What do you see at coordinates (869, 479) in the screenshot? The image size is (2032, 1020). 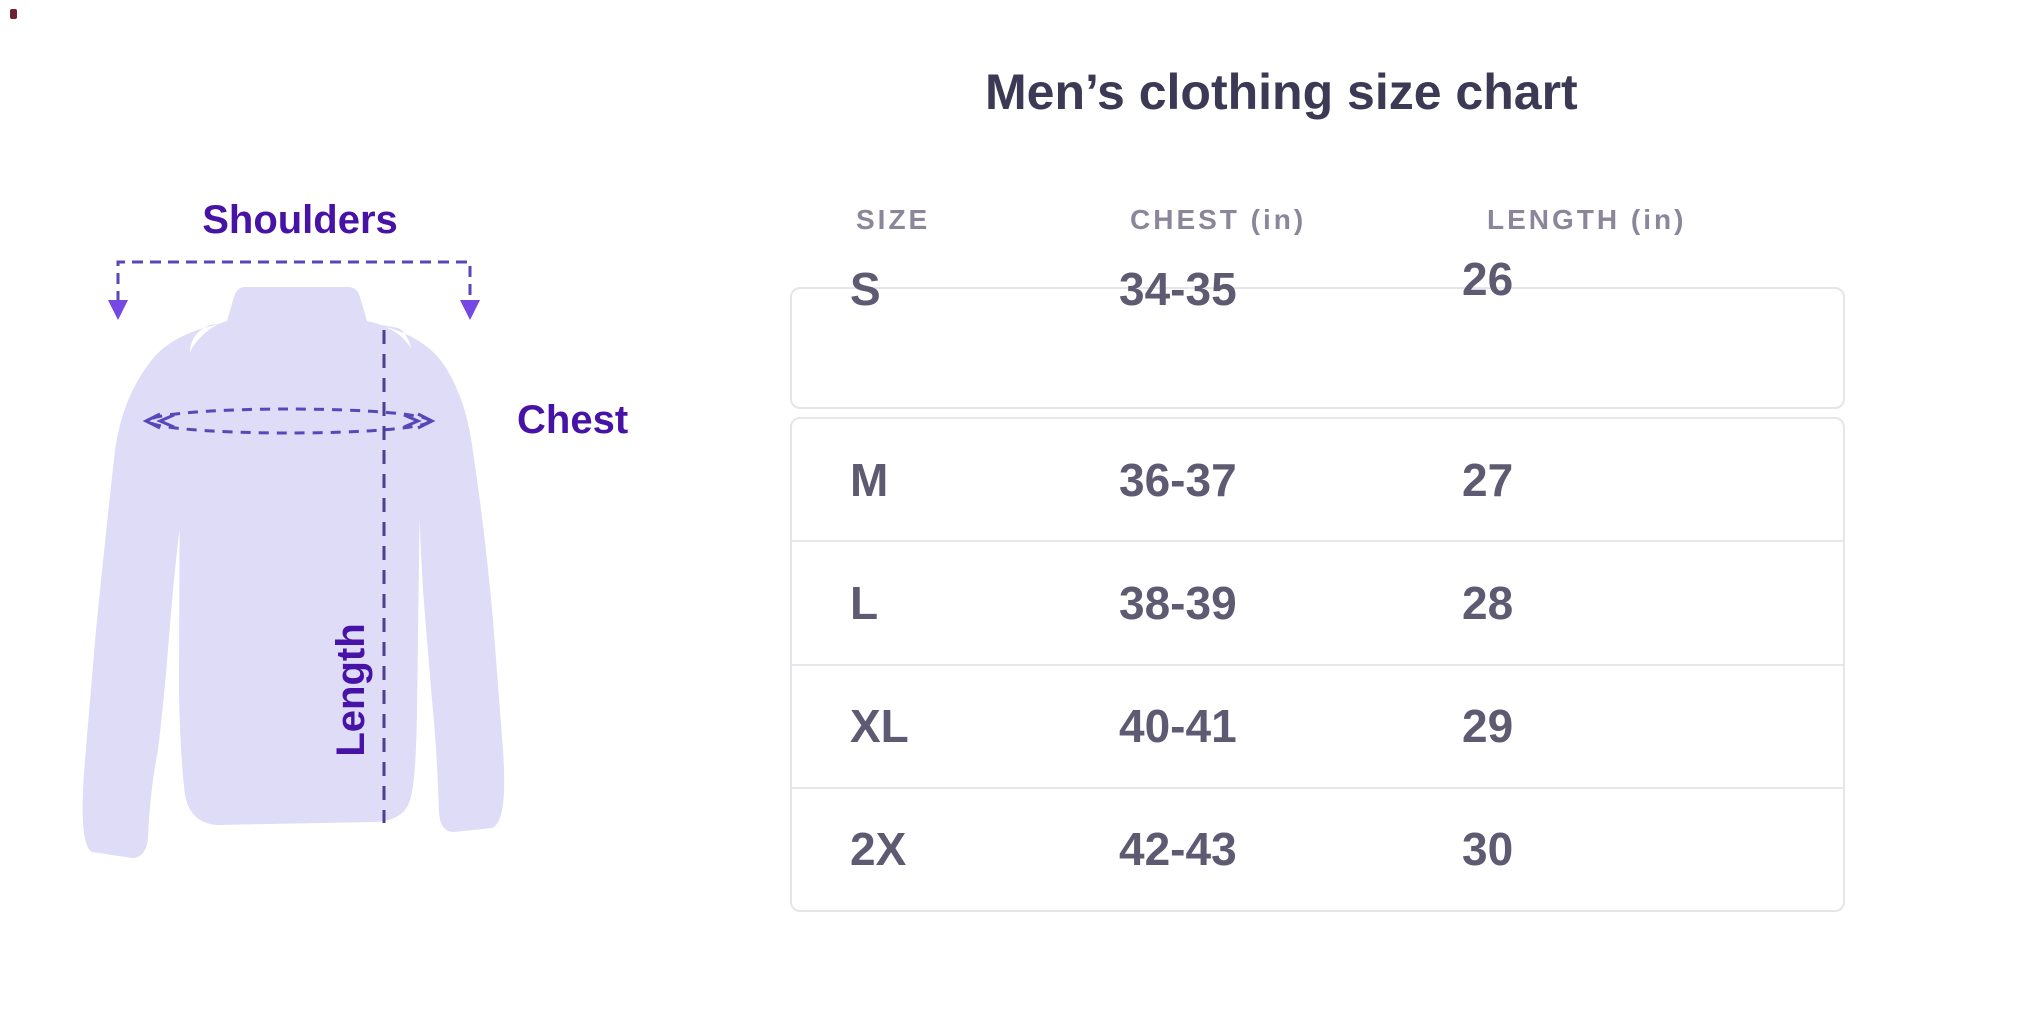 I see `size-value: M` at bounding box center [869, 479].